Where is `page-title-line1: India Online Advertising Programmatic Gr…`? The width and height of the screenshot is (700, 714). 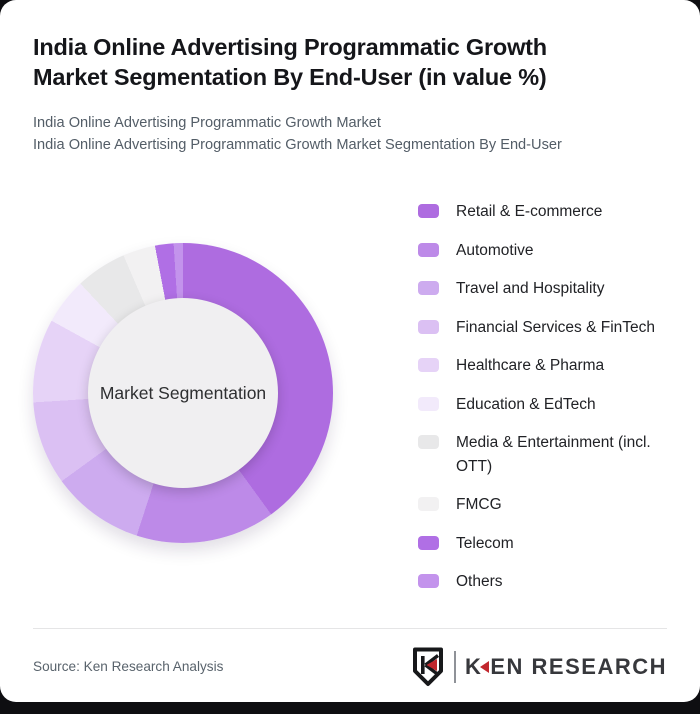 page-title-line1: India Online Advertising Programmatic Gr… is located at coordinates (290, 47).